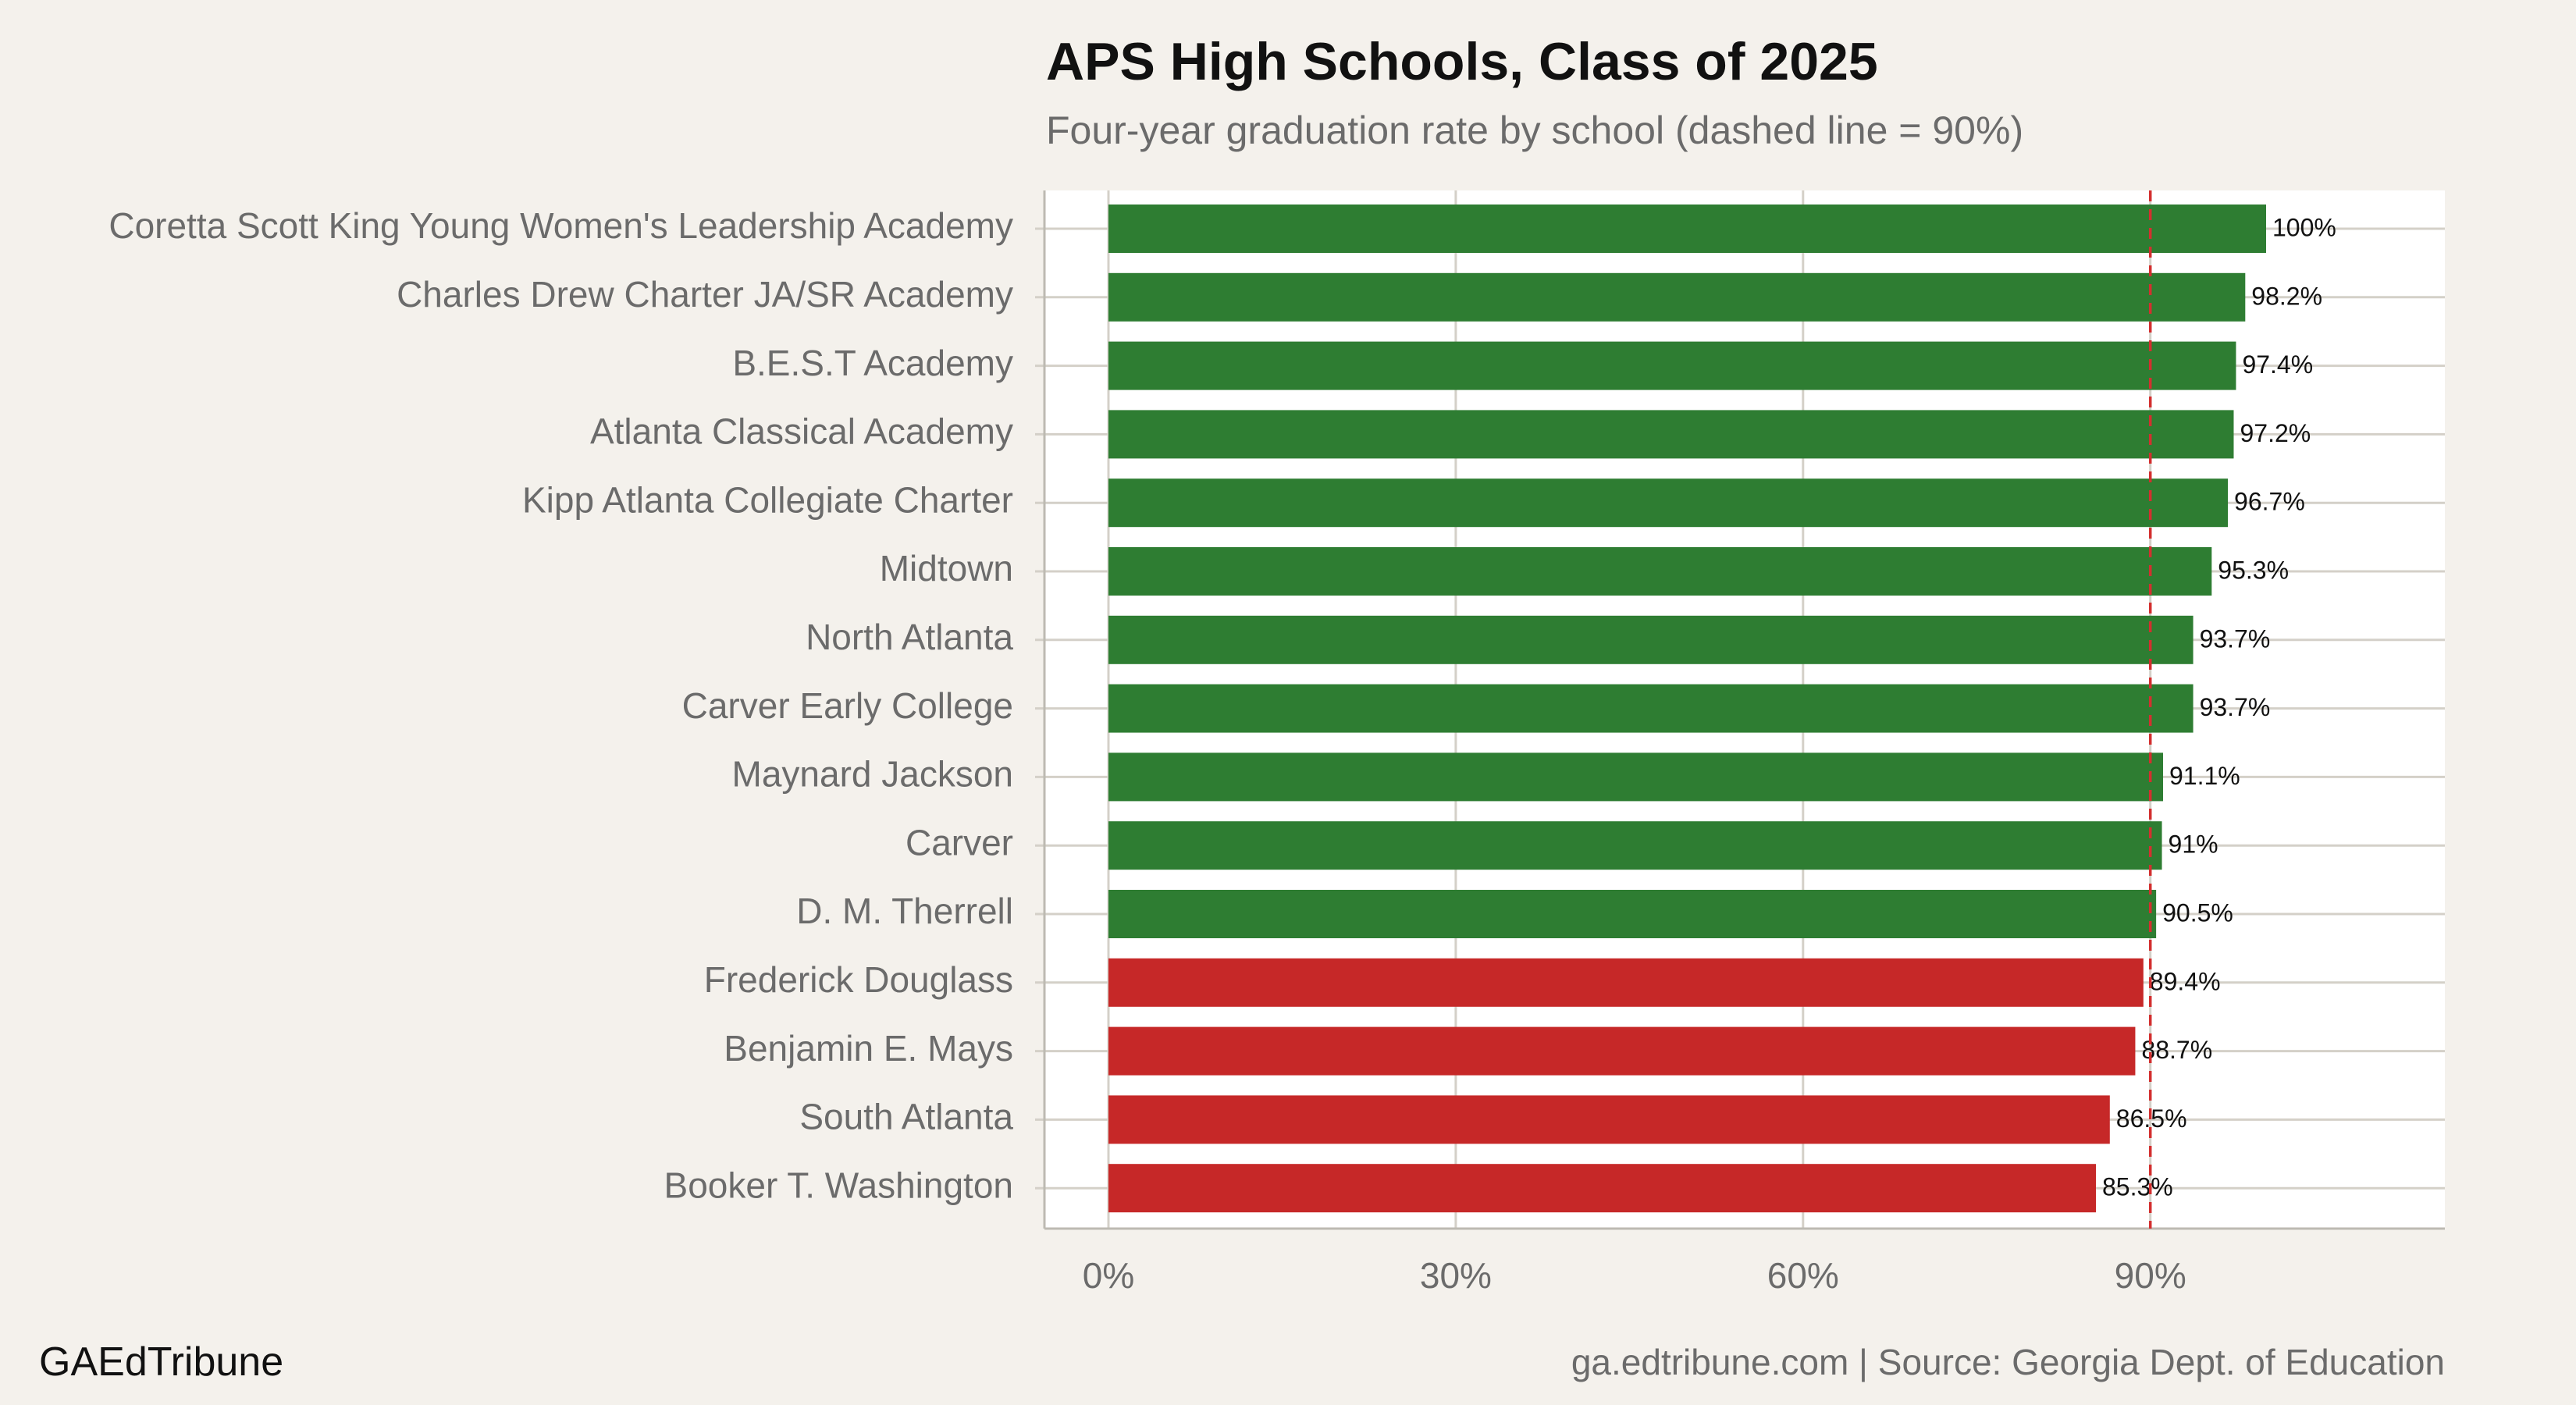  Describe the element at coordinates (1108, 1276) in the screenshot. I see `x-tick-label: 0%` at that location.